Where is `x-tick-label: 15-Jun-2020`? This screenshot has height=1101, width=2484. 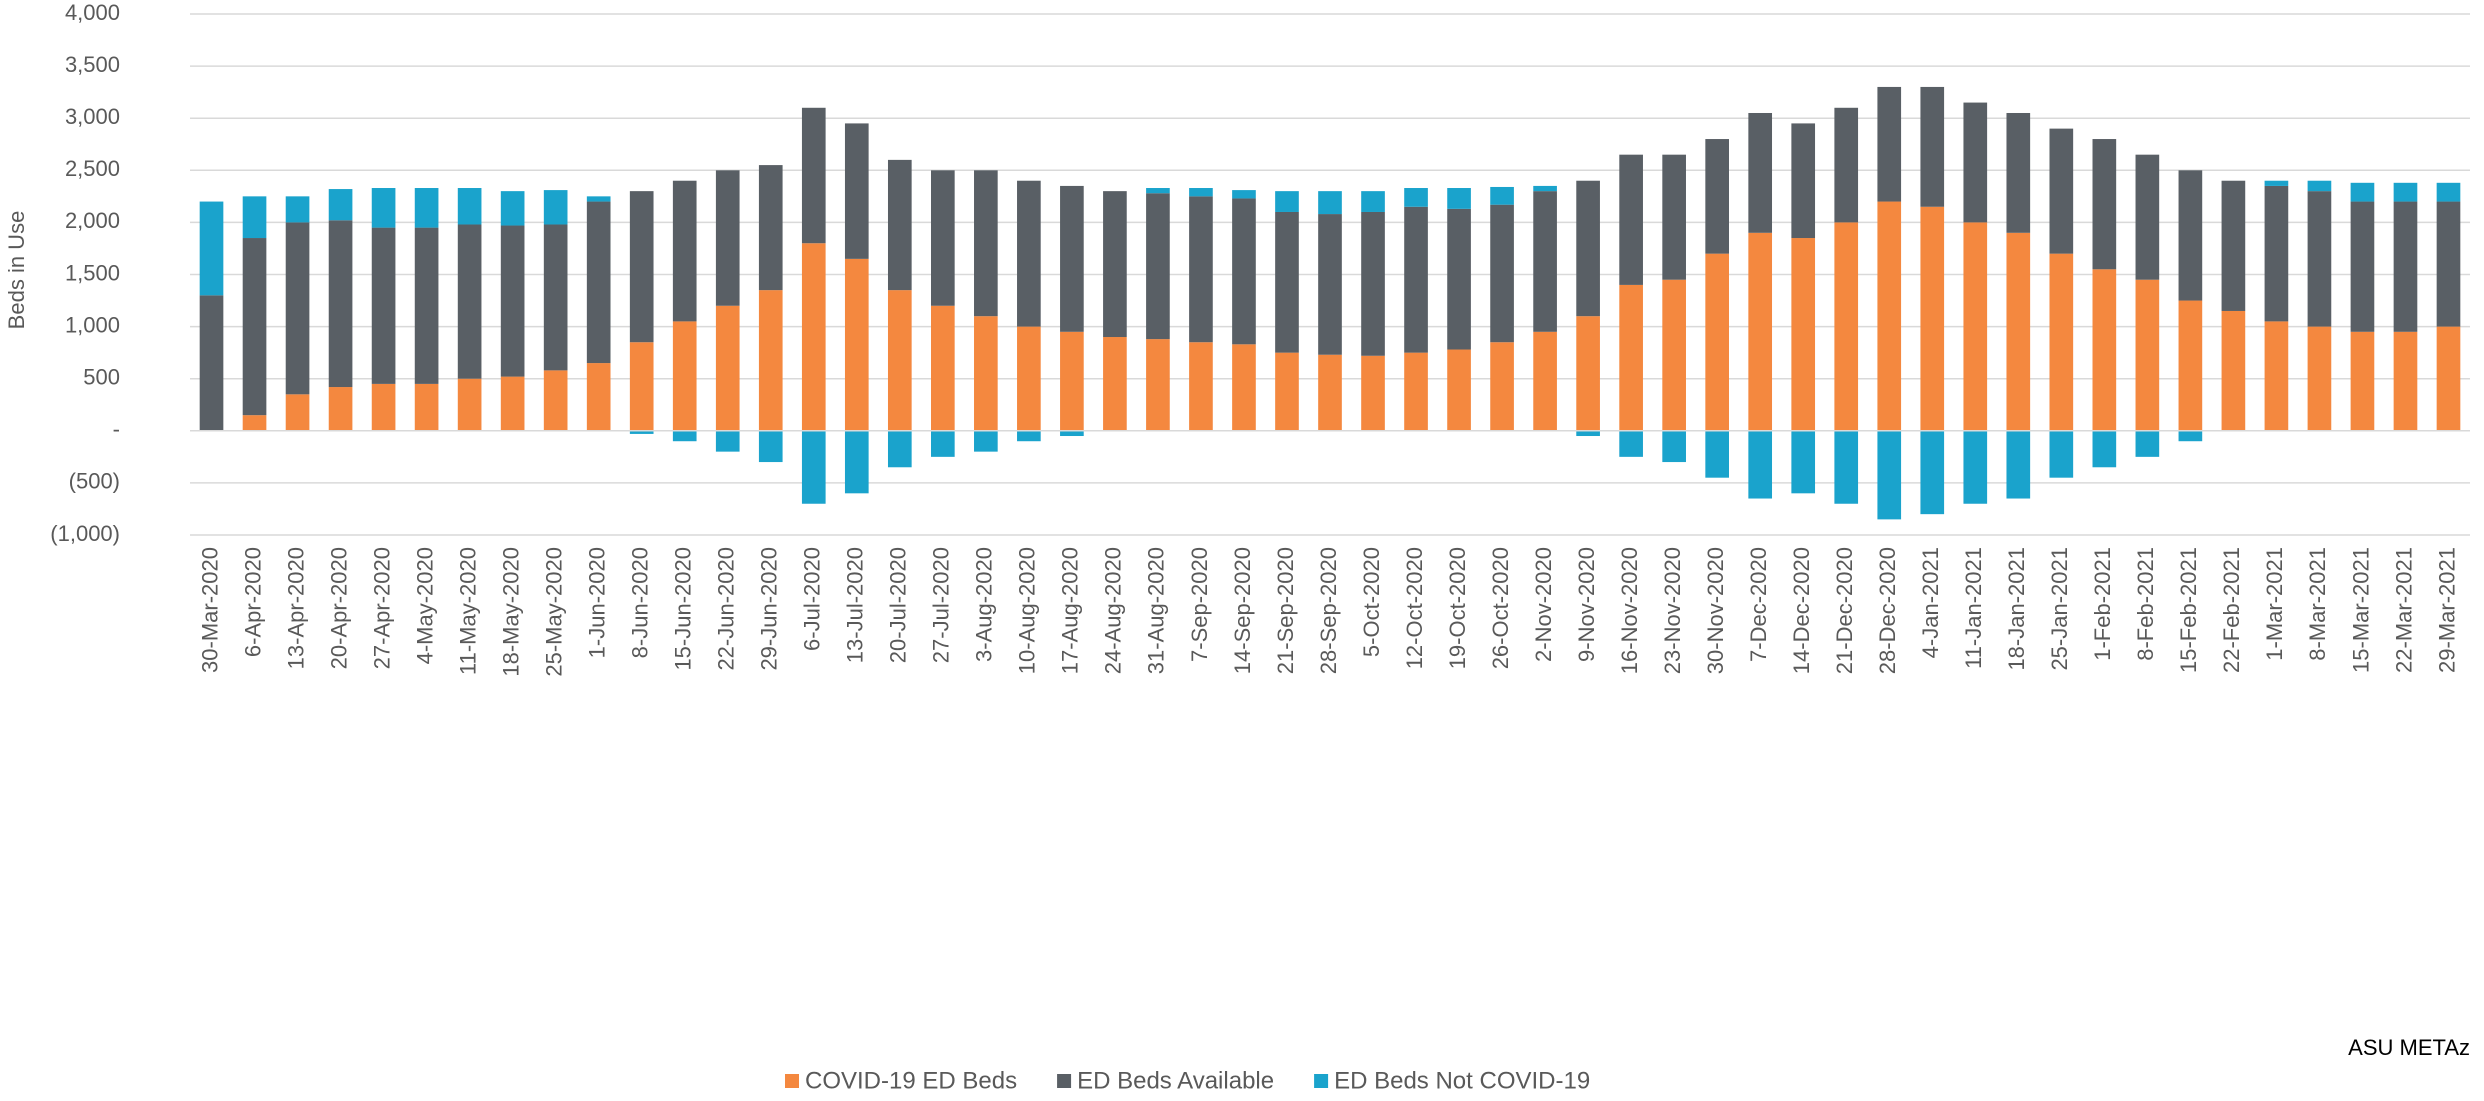
x-tick-label: 15-Jun-2020 is located at coordinates (683, 609).